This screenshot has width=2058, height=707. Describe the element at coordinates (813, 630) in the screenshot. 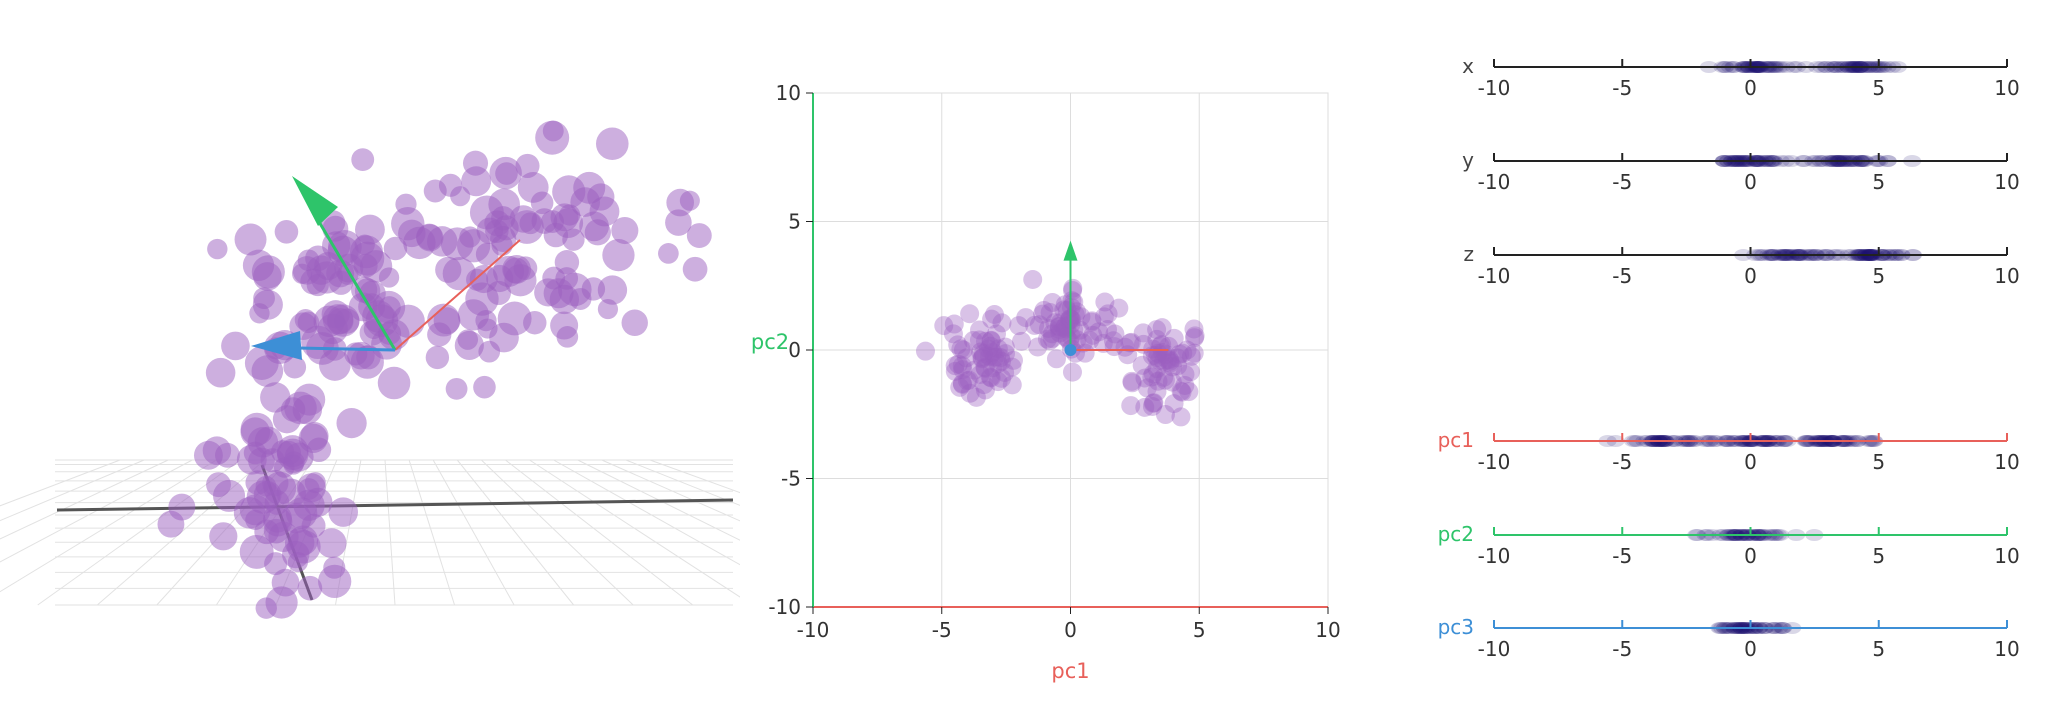

I see `x-tick-label: -10` at that location.